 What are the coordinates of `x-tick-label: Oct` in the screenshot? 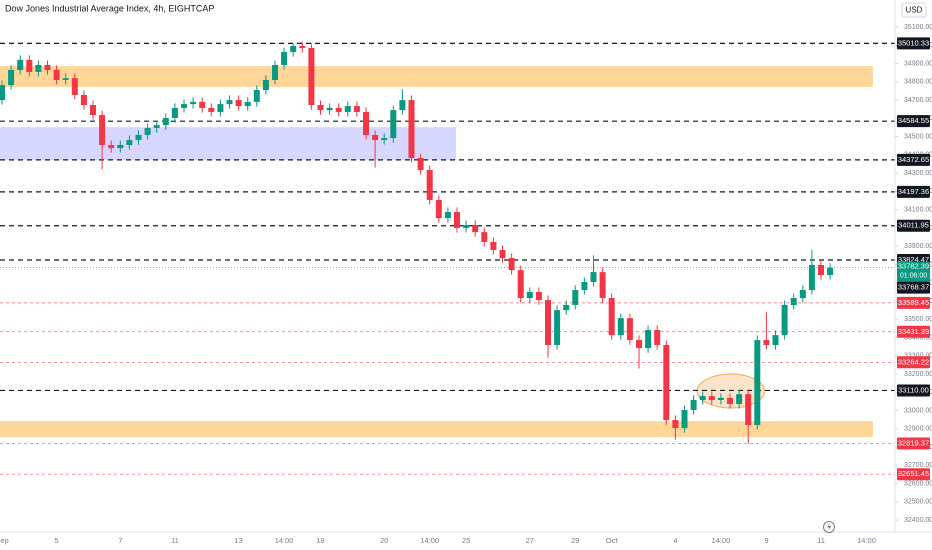 It's located at (612, 540).